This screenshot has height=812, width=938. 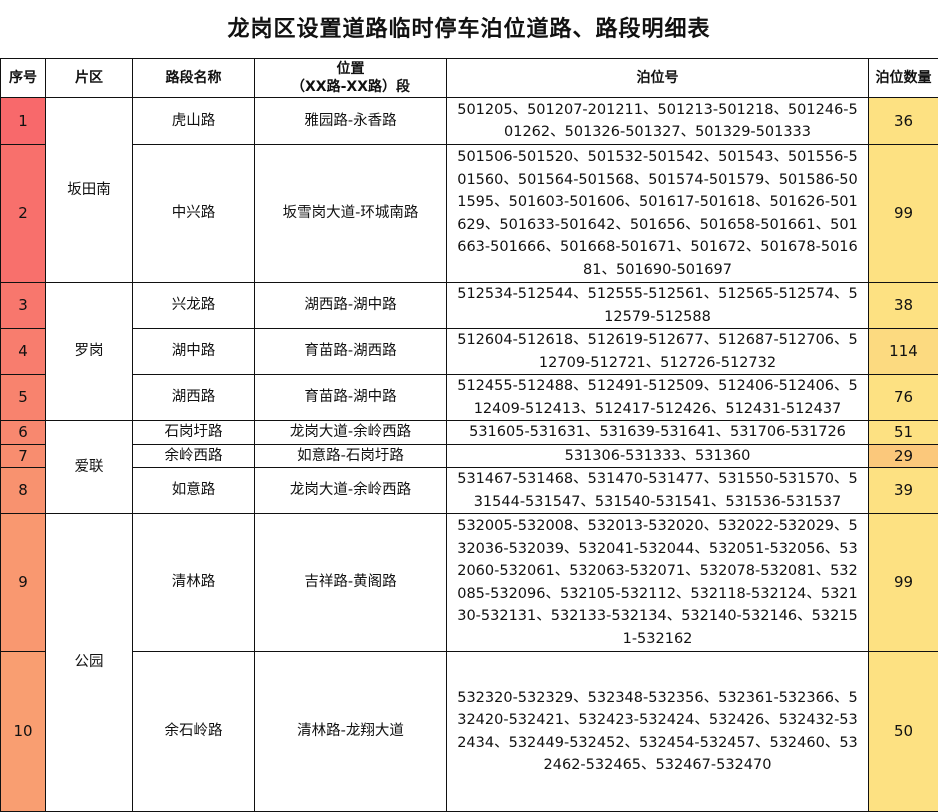 What do you see at coordinates (351, 78) in the screenshot?
I see `header-position: 位置 （XX路-XX路）段` at bounding box center [351, 78].